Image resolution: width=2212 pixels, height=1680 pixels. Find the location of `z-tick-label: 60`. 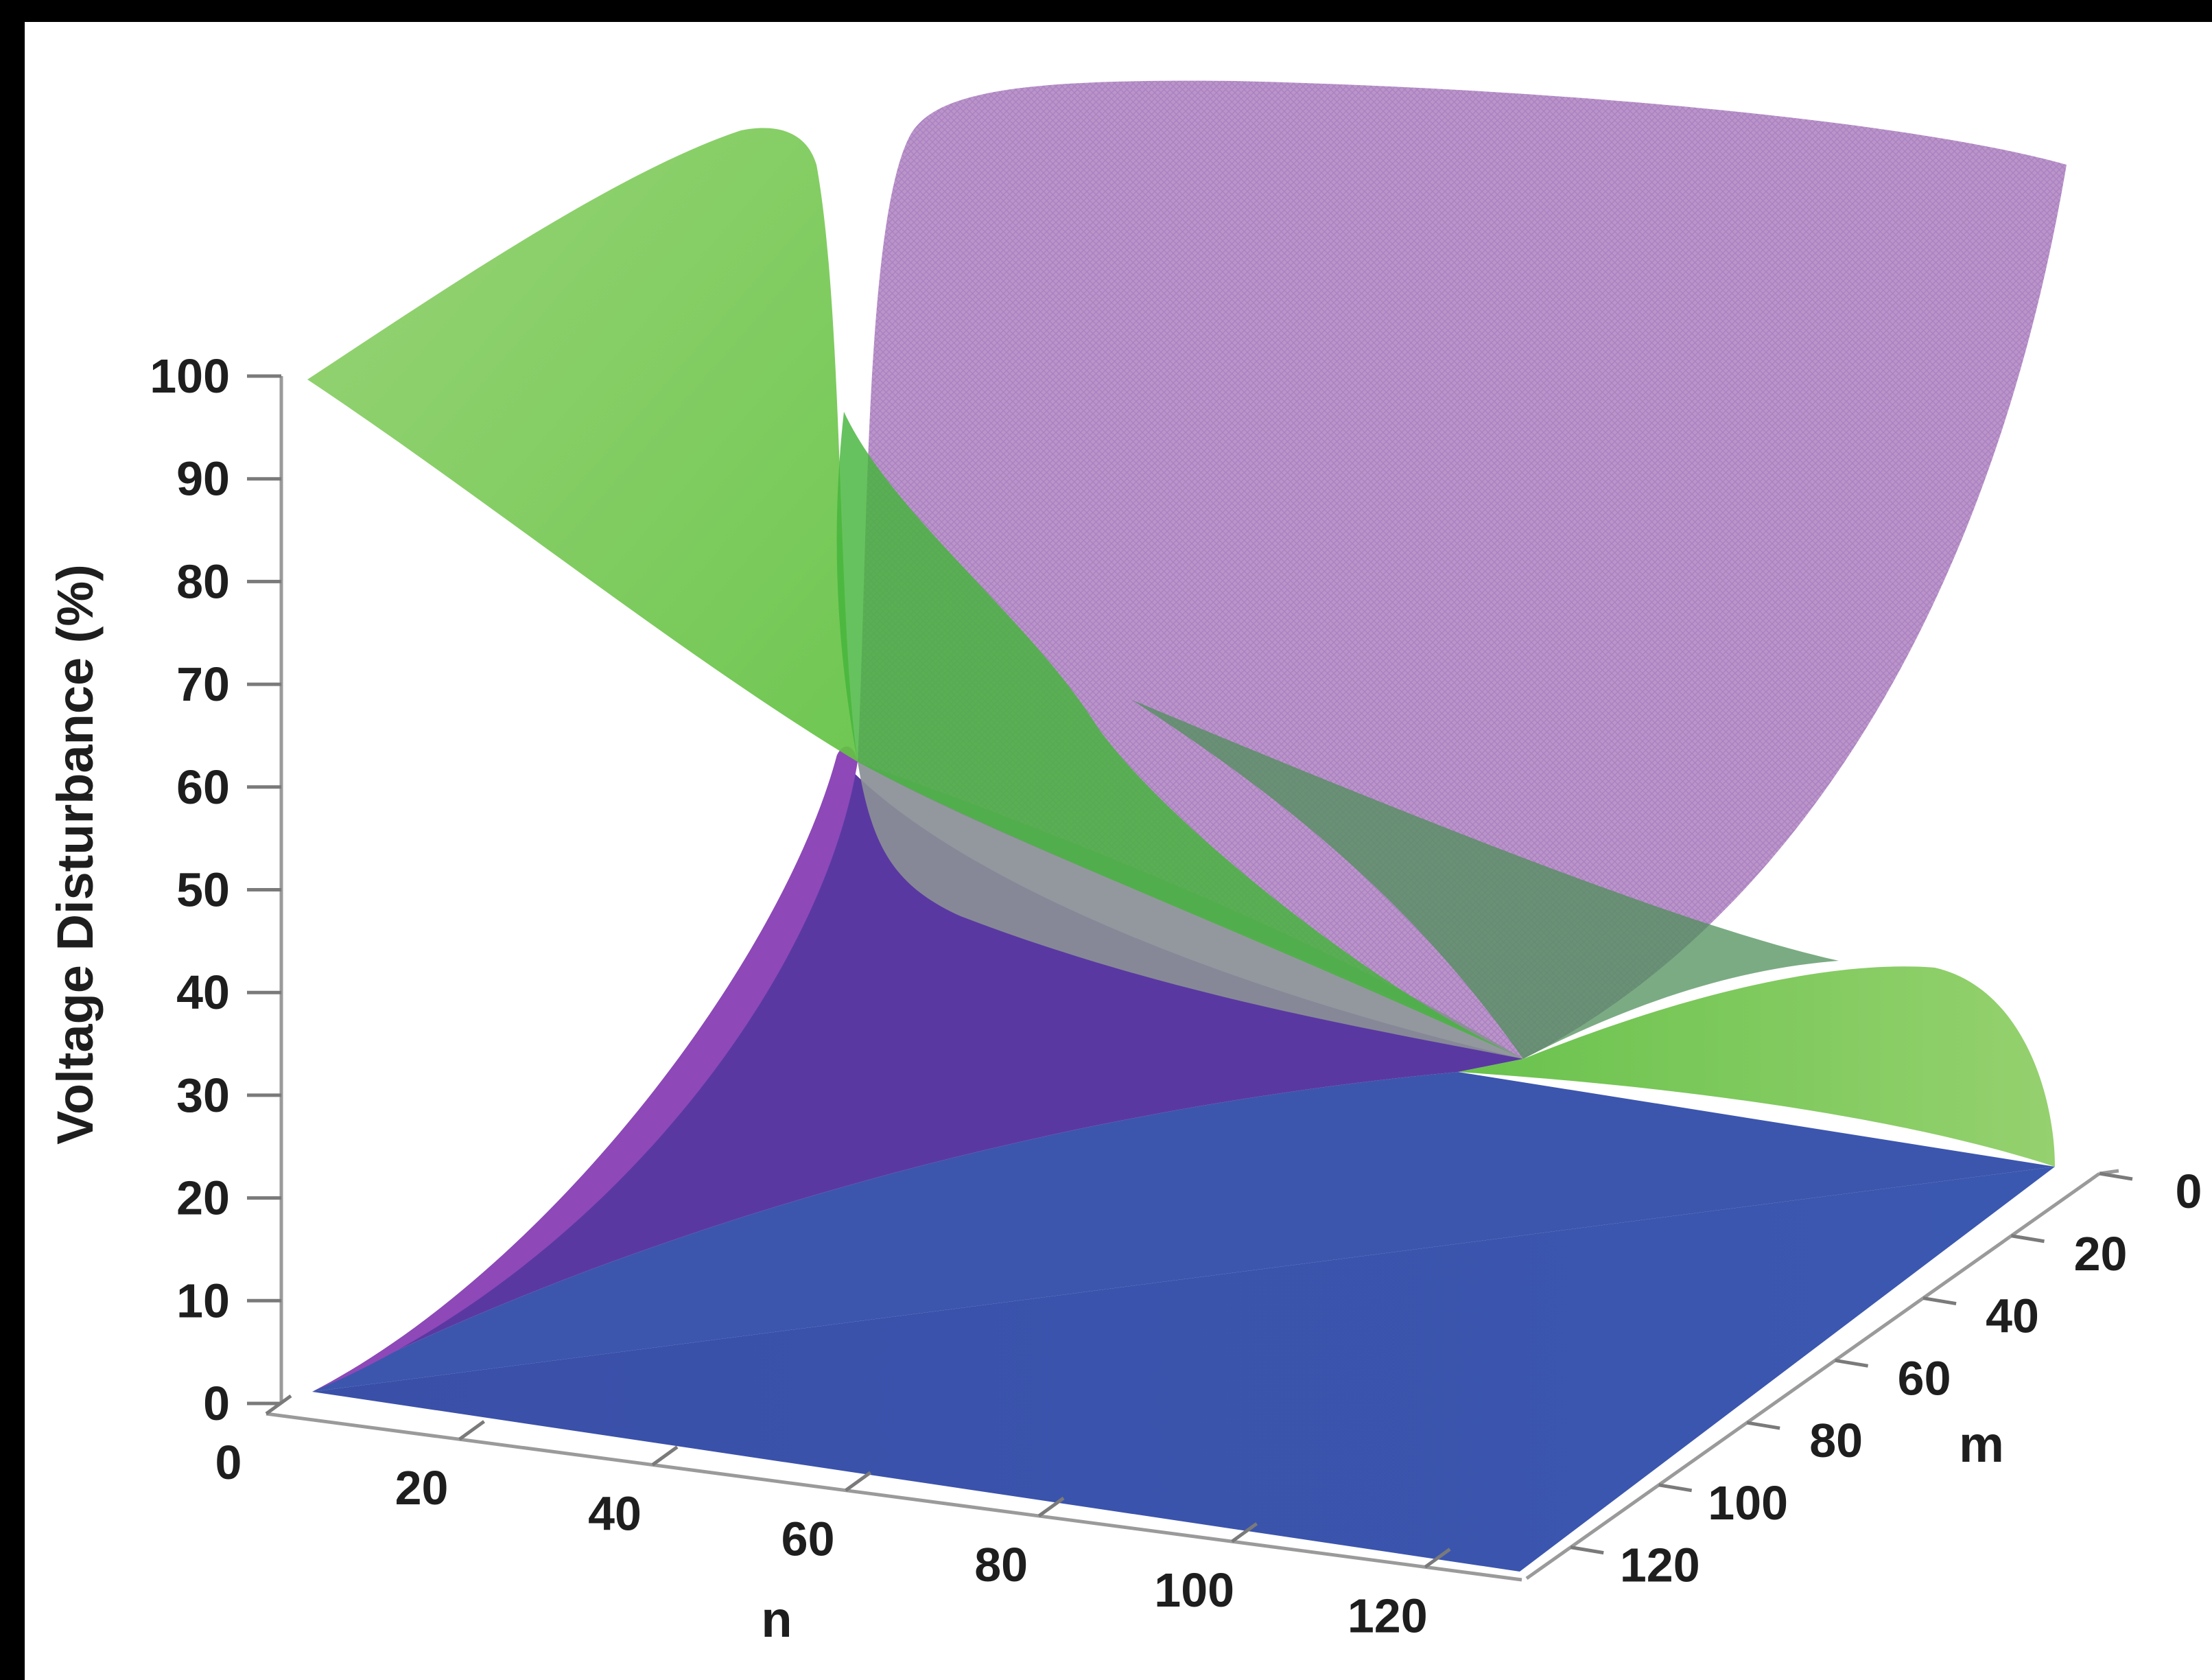

z-tick-label: 60 is located at coordinates (203, 787).